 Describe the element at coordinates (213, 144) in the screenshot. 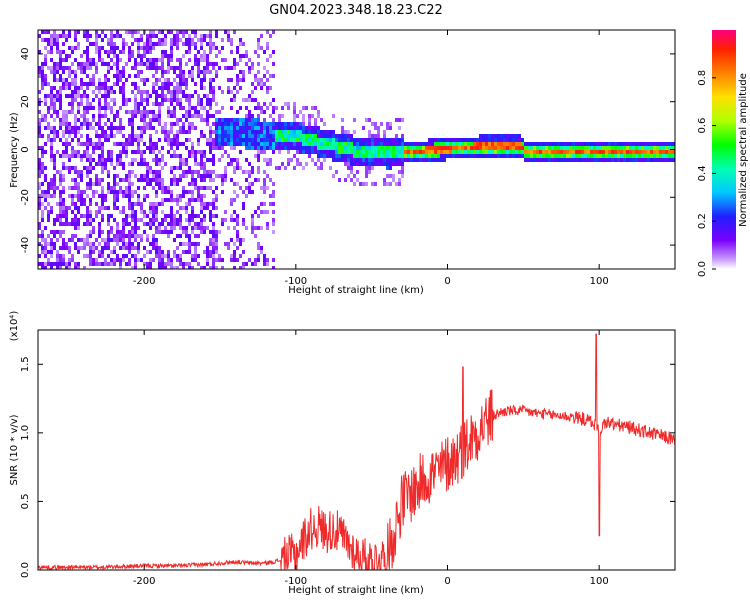

I see `heatmap-cell-1924` at that location.